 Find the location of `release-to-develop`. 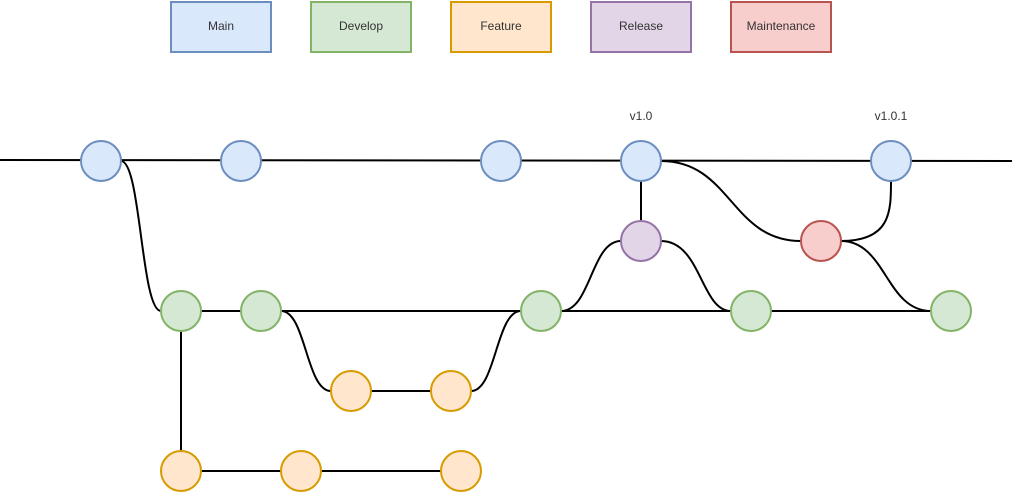

release-to-develop is located at coordinates (696, 276).